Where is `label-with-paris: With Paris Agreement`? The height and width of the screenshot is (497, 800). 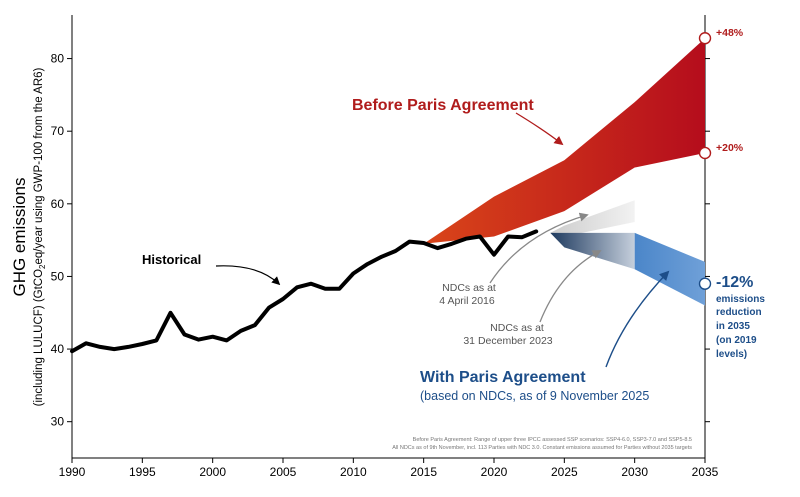
label-with-paris: With Paris Agreement is located at coordinates (503, 377).